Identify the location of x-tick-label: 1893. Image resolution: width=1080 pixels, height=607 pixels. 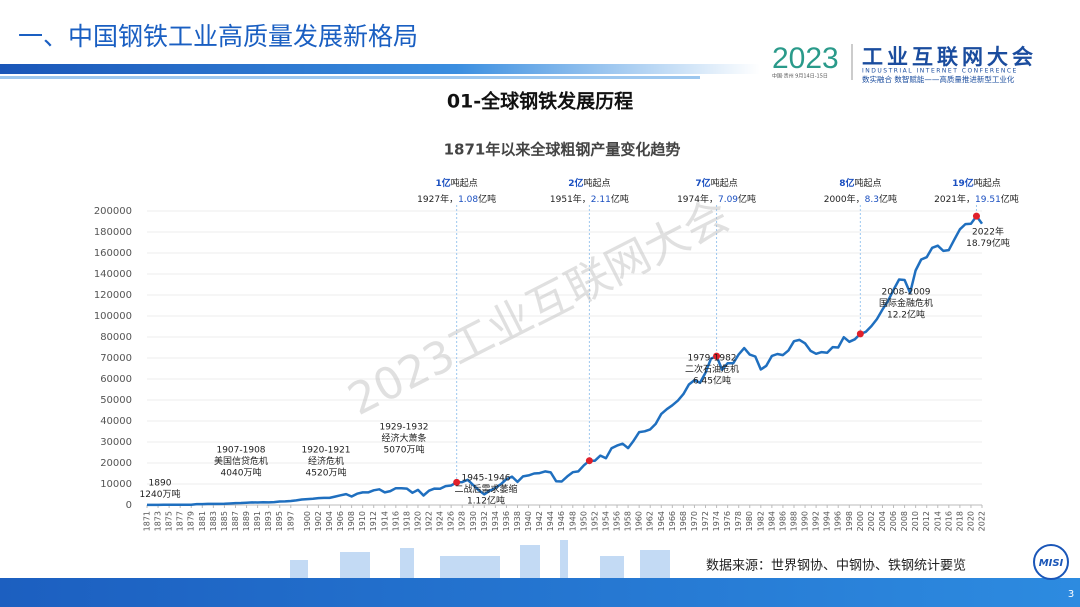
(268, 521).